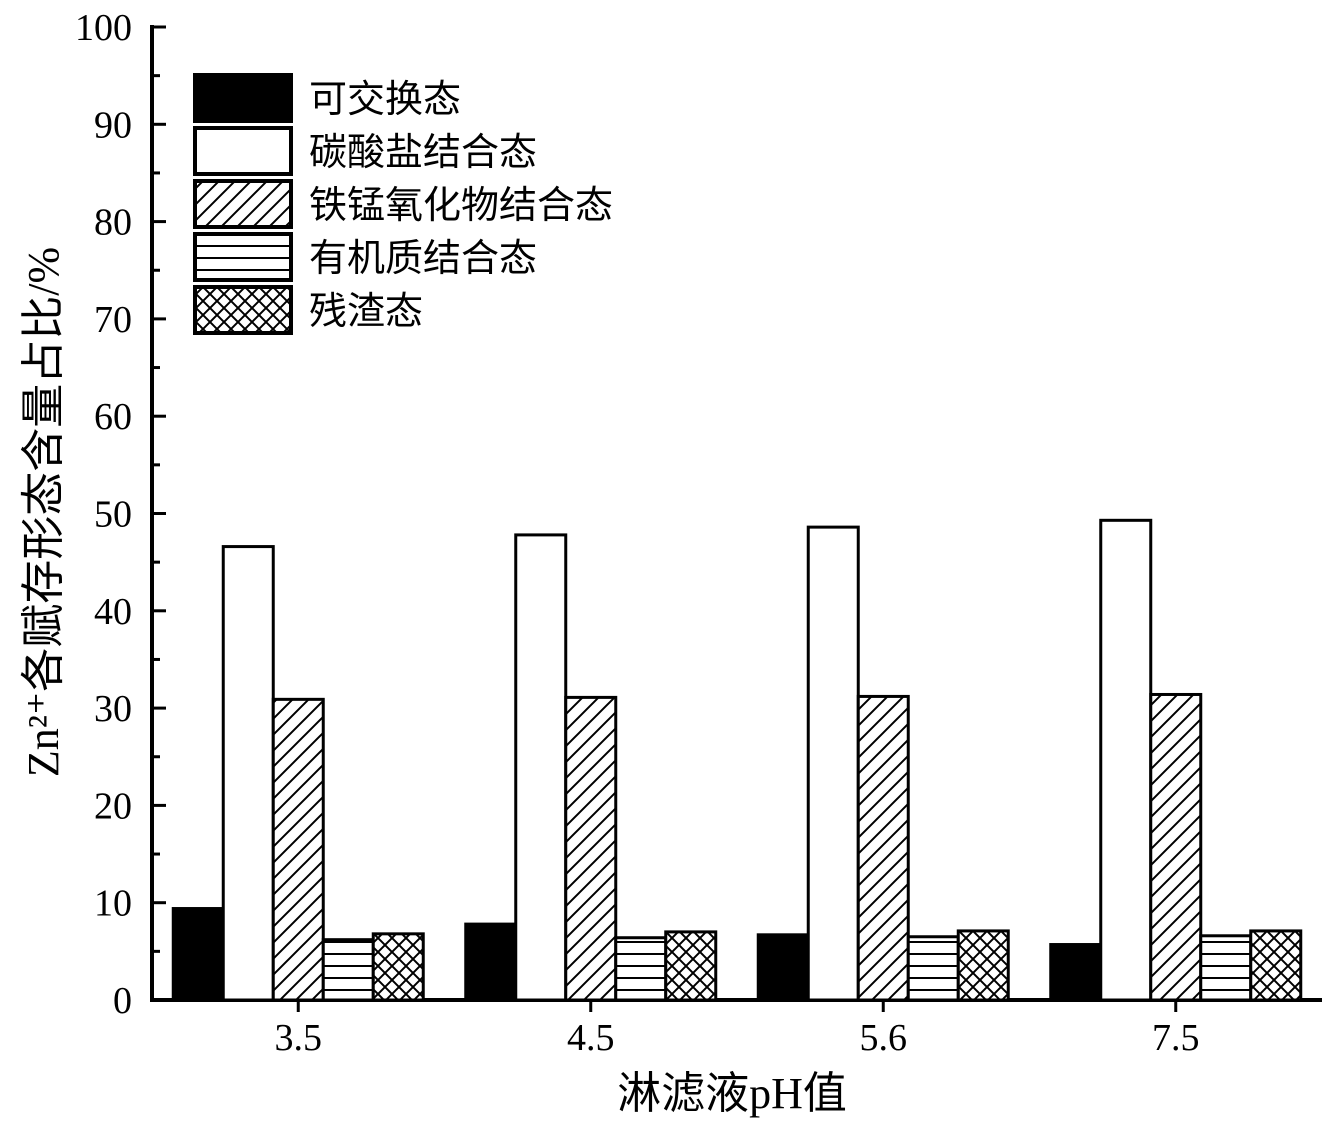 The image size is (1328, 1127). I want to click on x-tick-label: 5.6, so click(884, 1038).